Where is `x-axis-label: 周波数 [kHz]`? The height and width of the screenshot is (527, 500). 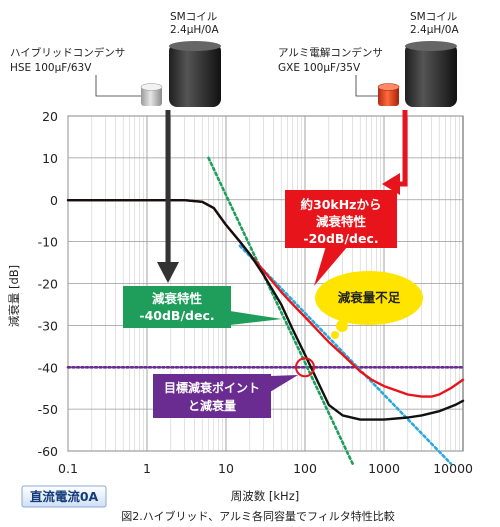
x-axis-label: 周波数 [kHz] is located at coordinates (265, 496).